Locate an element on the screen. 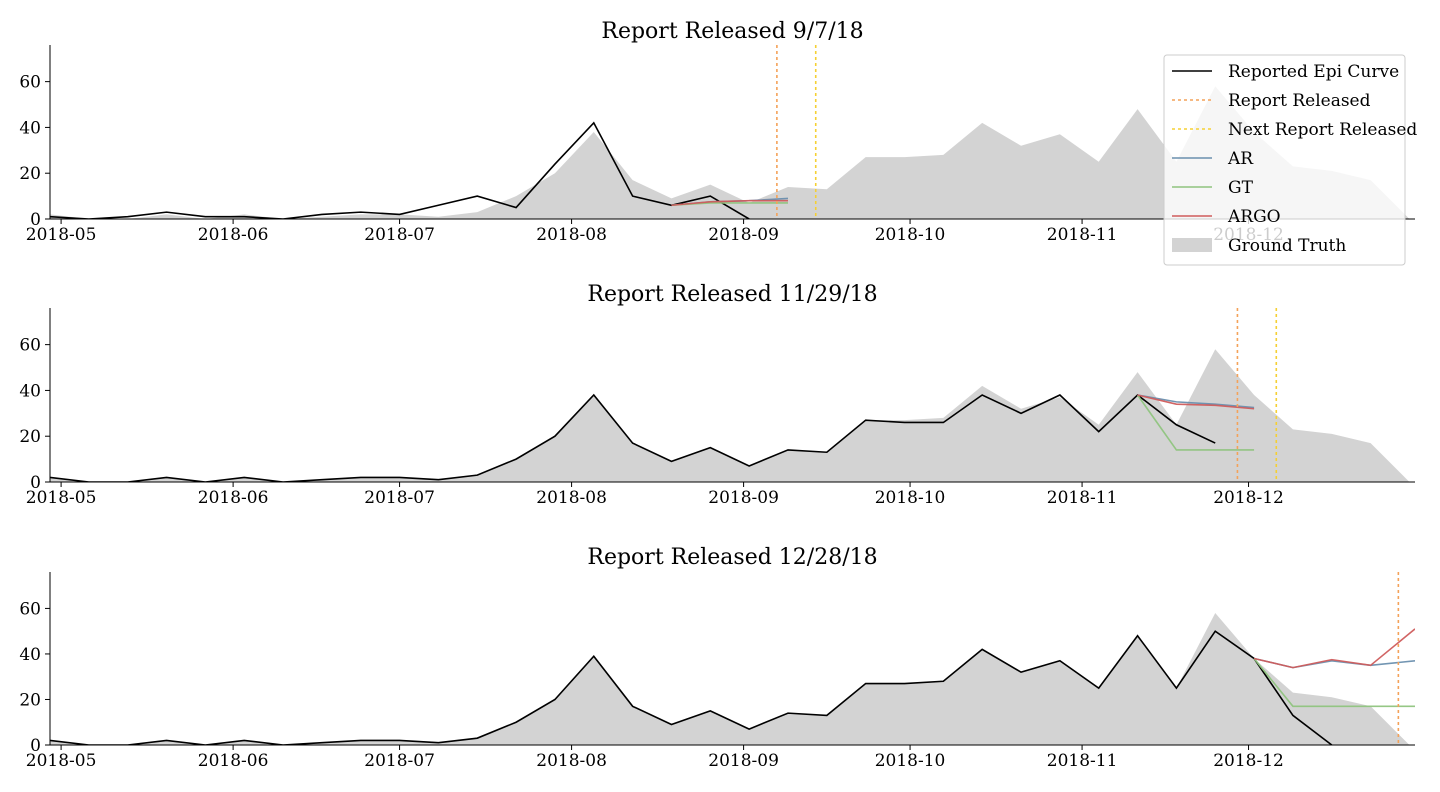 Image resolution: width=1440 pixels, height=792 pixels. legend-label: Ground Truth is located at coordinates (1287, 246).